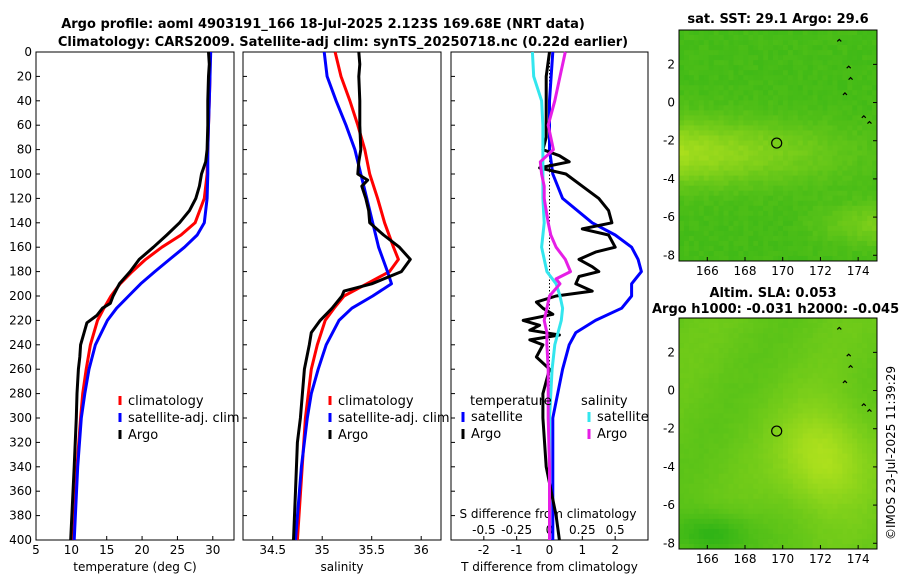 The image size is (900, 580). Describe the element at coordinates (669, 505) in the screenshot. I see `y-tick-label: -6` at that location.